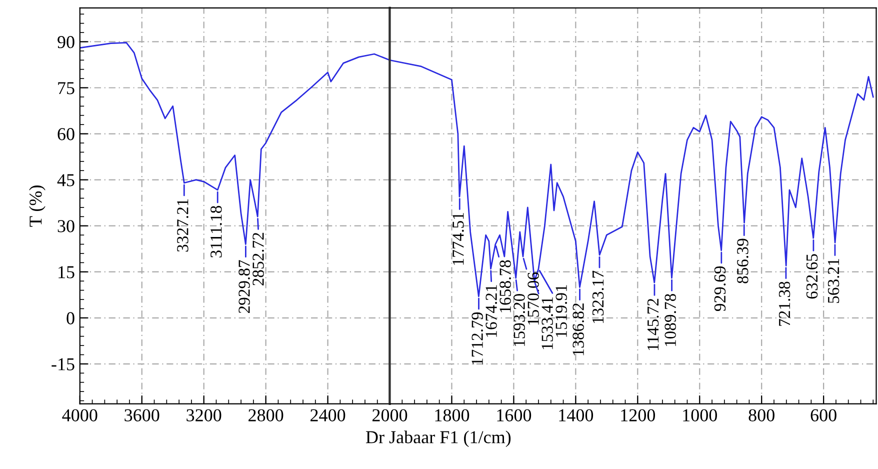 The width and height of the screenshot is (878, 469). What do you see at coordinates (66, 226) in the screenshot?
I see `y-tick-label: 30` at bounding box center [66, 226].